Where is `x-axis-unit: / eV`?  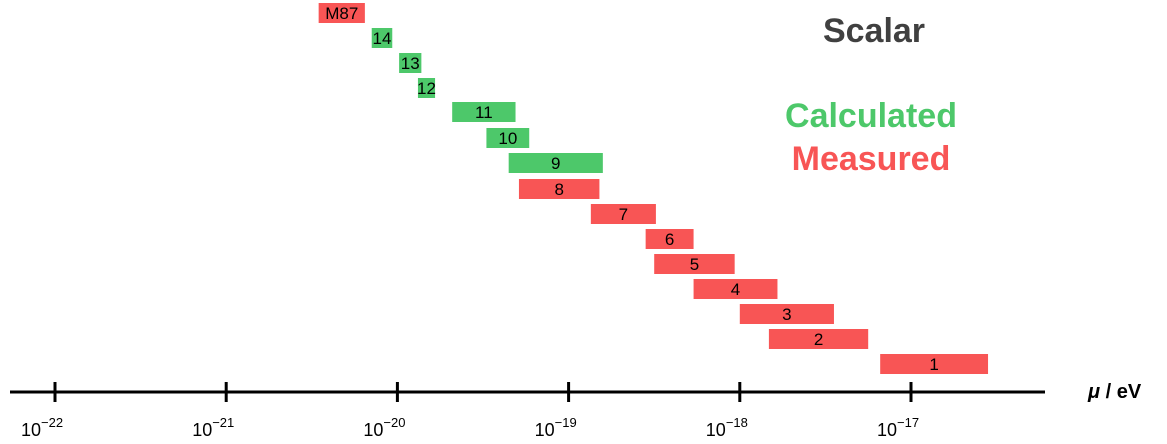
x-axis-unit: / eV is located at coordinates (1121, 392).